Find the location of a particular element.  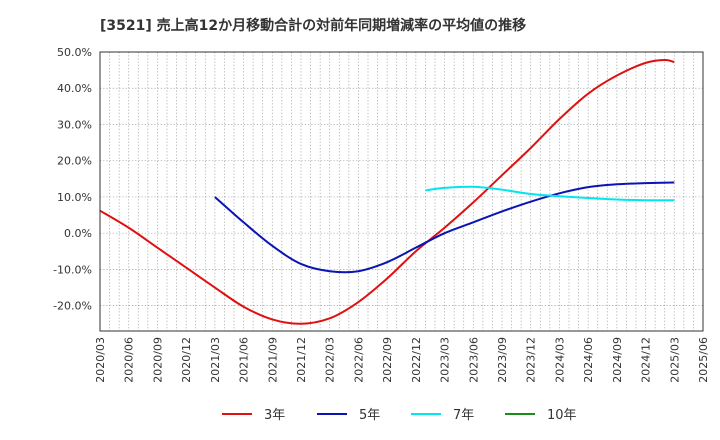

x-tick-label: 2023/09 is located at coordinates (502, 360).